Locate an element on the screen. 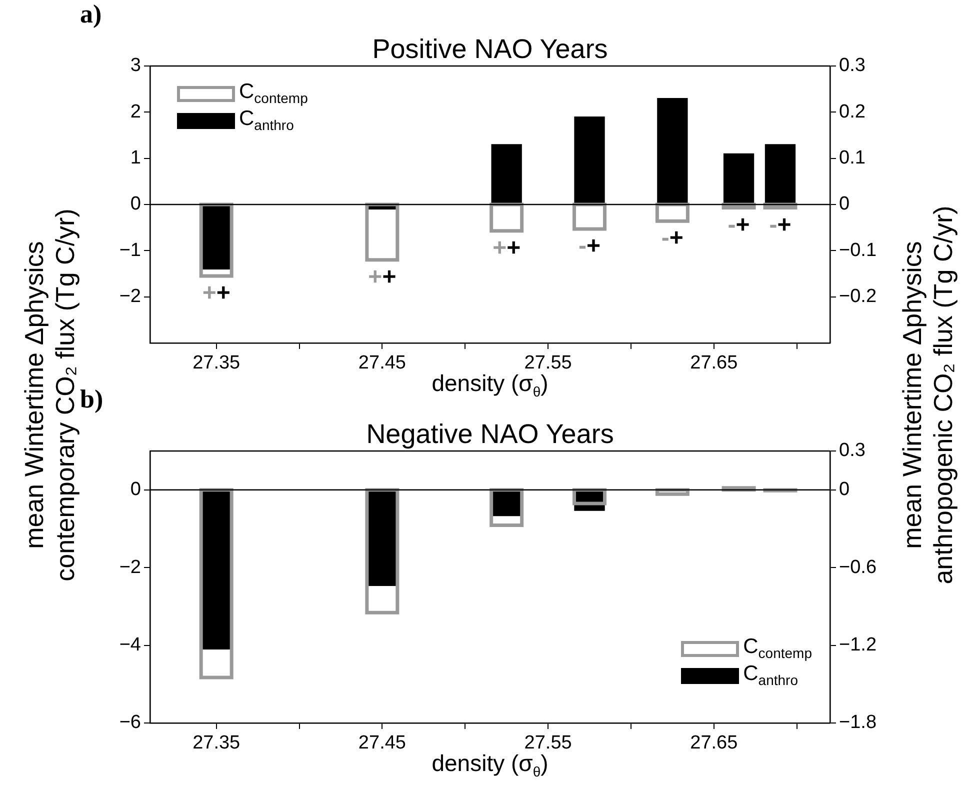 Image resolution: width=974 pixels, height=785 pixels. chart-title: Negative NAO Years is located at coordinates (490, 433).